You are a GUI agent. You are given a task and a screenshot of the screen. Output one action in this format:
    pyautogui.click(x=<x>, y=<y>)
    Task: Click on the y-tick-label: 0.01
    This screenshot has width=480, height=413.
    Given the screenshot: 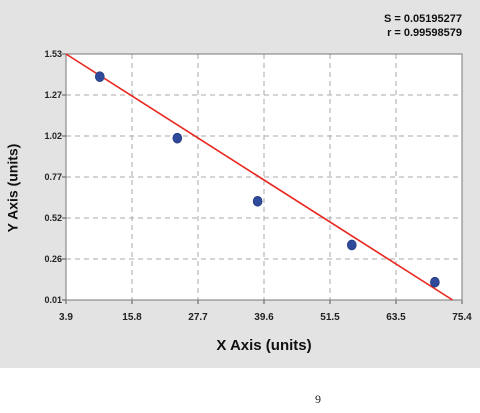 What is the action you would take?
    pyautogui.click(x=53, y=300)
    